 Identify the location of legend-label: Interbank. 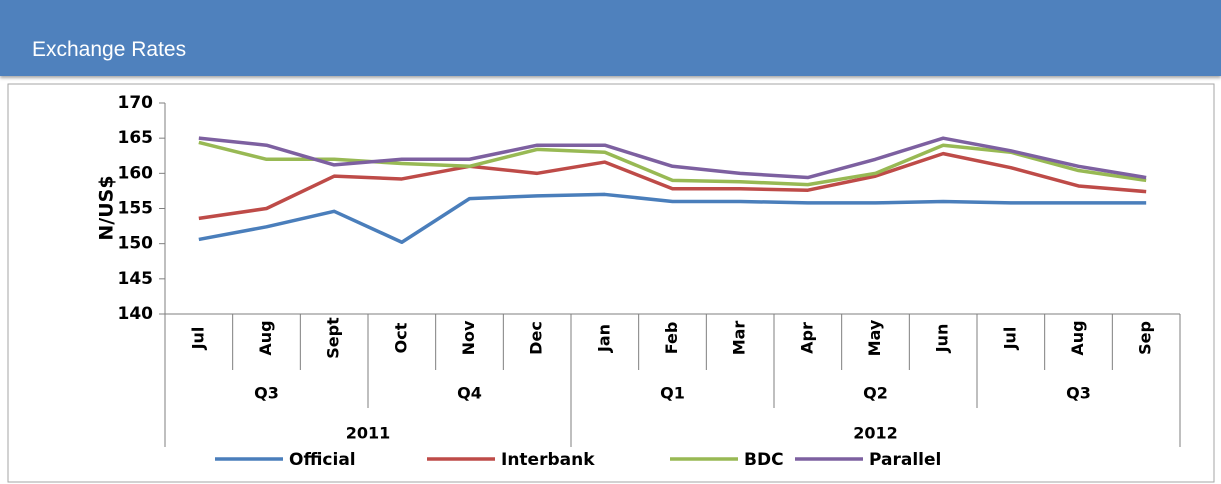
(548, 460).